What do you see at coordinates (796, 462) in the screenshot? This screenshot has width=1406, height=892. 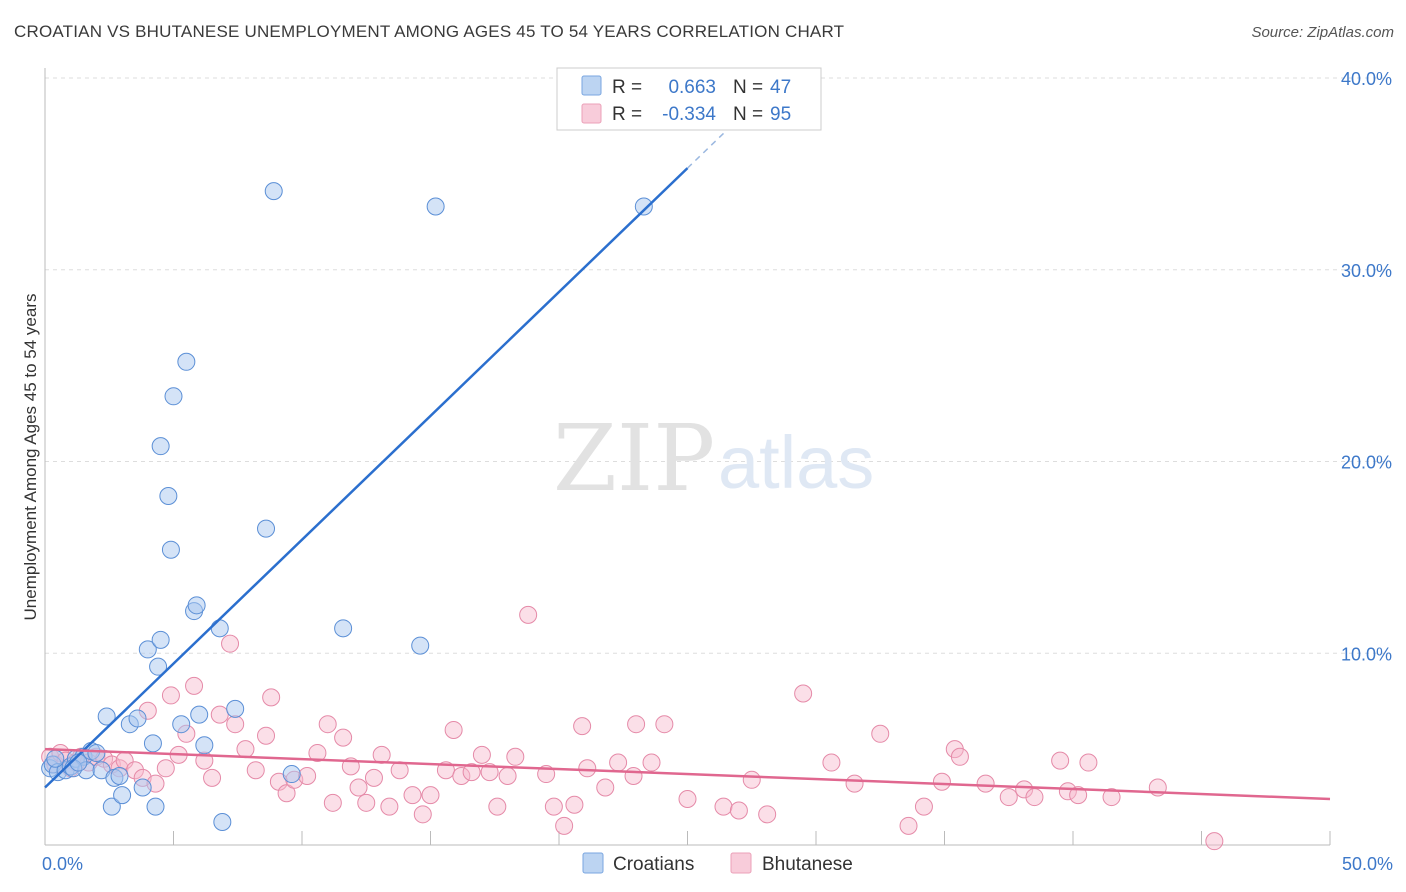 I see `watermark-atlas: atlas` at bounding box center [796, 462].